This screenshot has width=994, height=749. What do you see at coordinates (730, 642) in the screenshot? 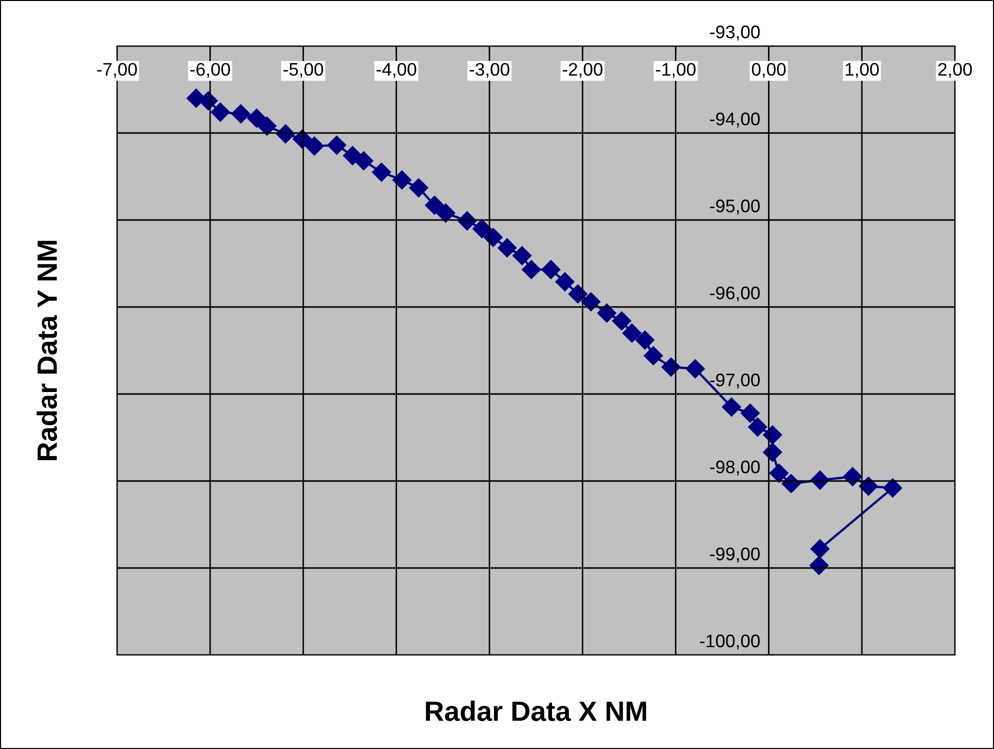
I see `y-tick-label: -100,00` at bounding box center [730, 642].